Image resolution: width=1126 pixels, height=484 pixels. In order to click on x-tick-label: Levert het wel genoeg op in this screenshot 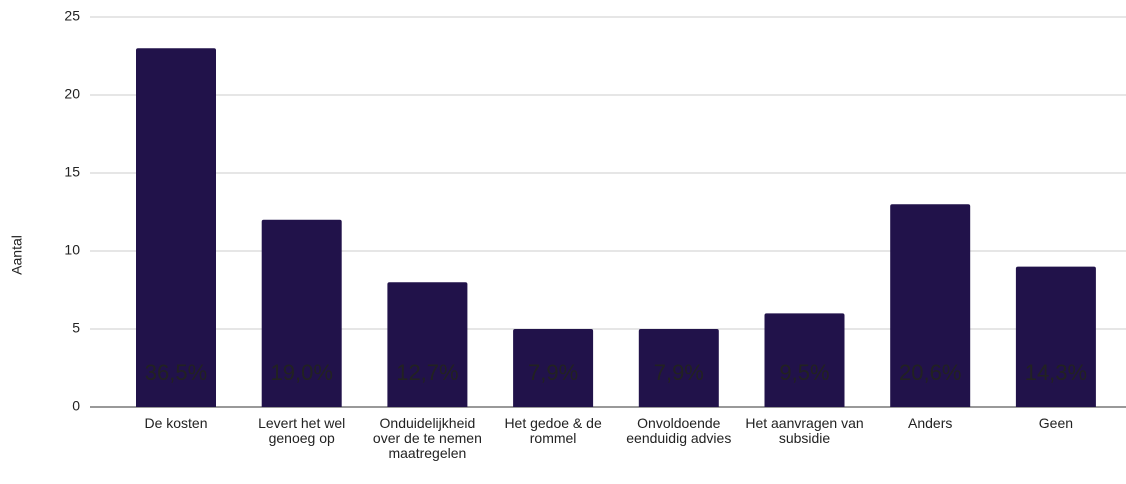, I will do `click(302, 430)`.